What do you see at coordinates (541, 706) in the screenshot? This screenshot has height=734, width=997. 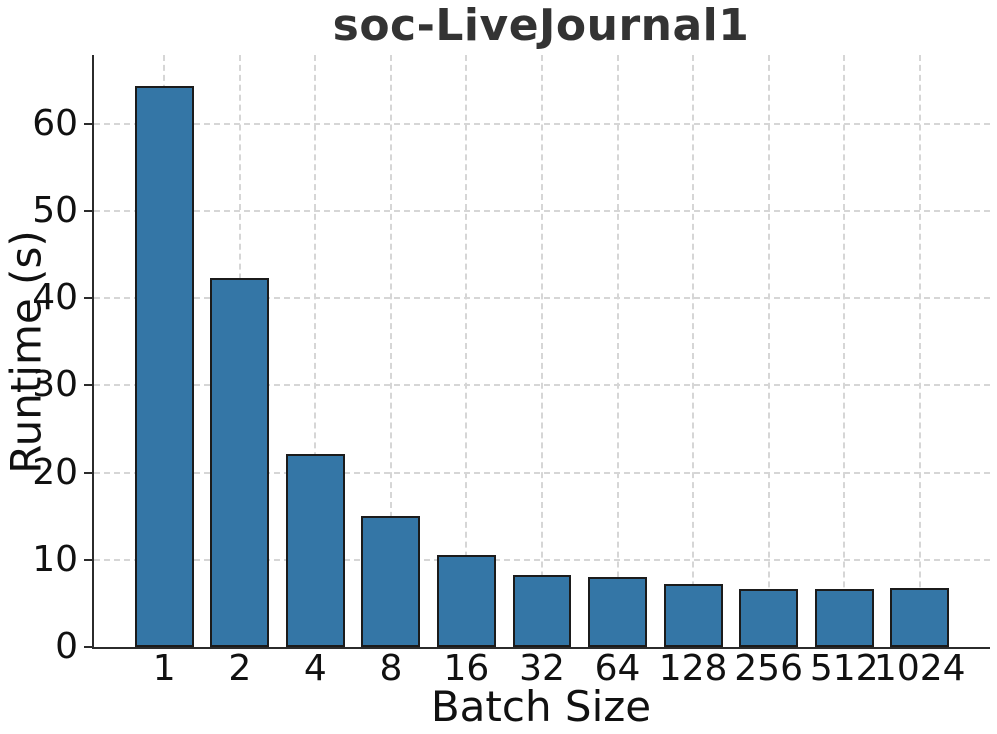 I see `x-axis-label: Batch Size` at bounding box center [541, 706].